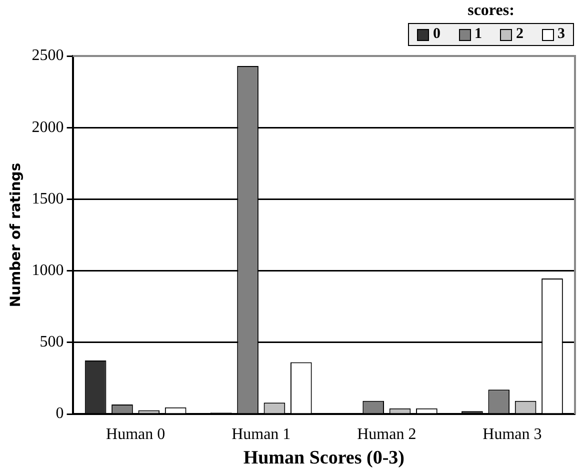 This screenshot has height=470, width=583. What do you see at coordinates (16, 235) in the screenshot?
I see `y-axis-title: Number of ratings` at bounding box center [16, 235].